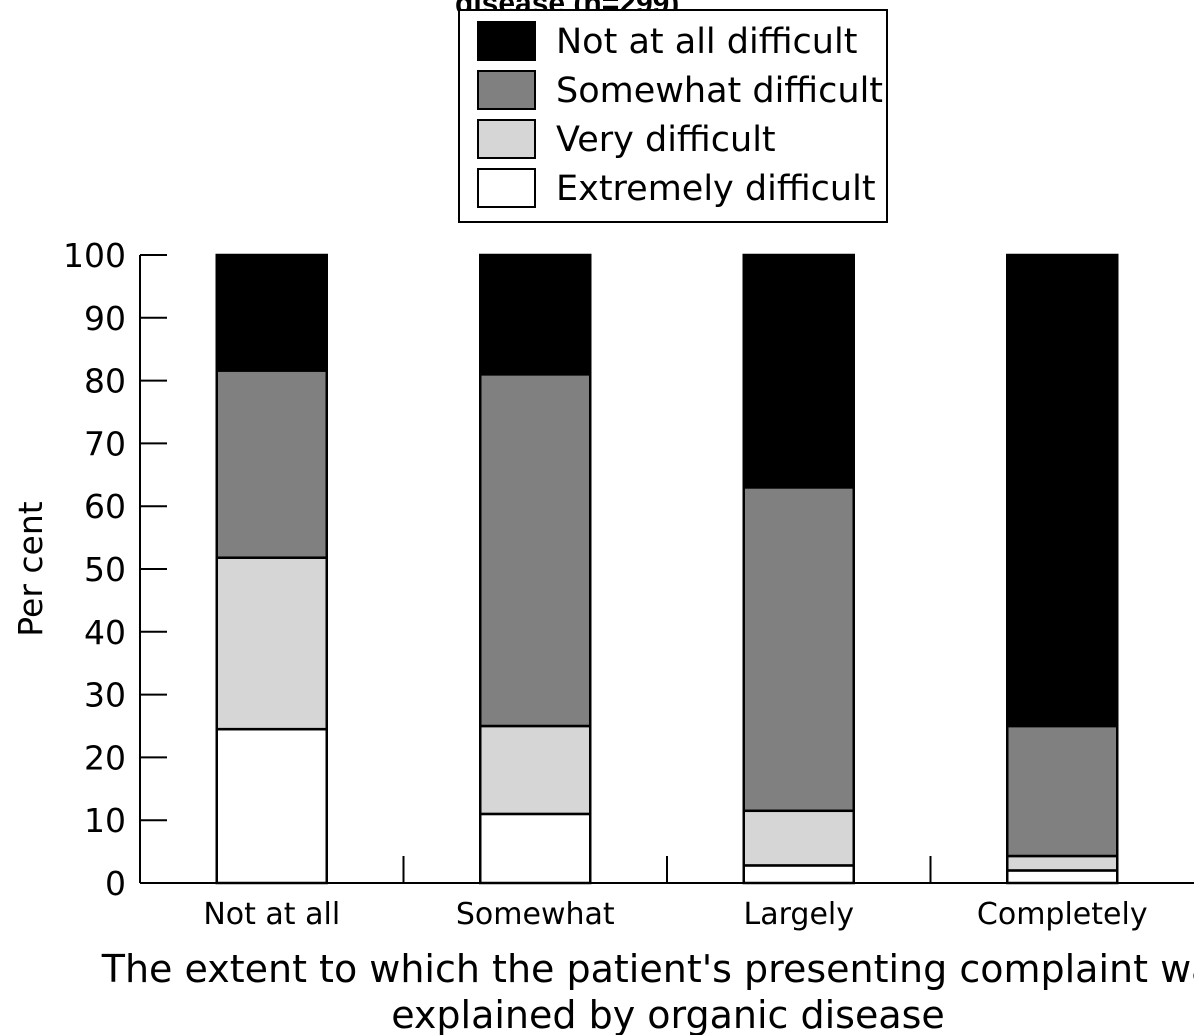 This screenshot has height=1035, width=1194. Describe the element at coordinates (506, 139) in the screenshot. I see `legend-swatch-very-difficult` at that location.